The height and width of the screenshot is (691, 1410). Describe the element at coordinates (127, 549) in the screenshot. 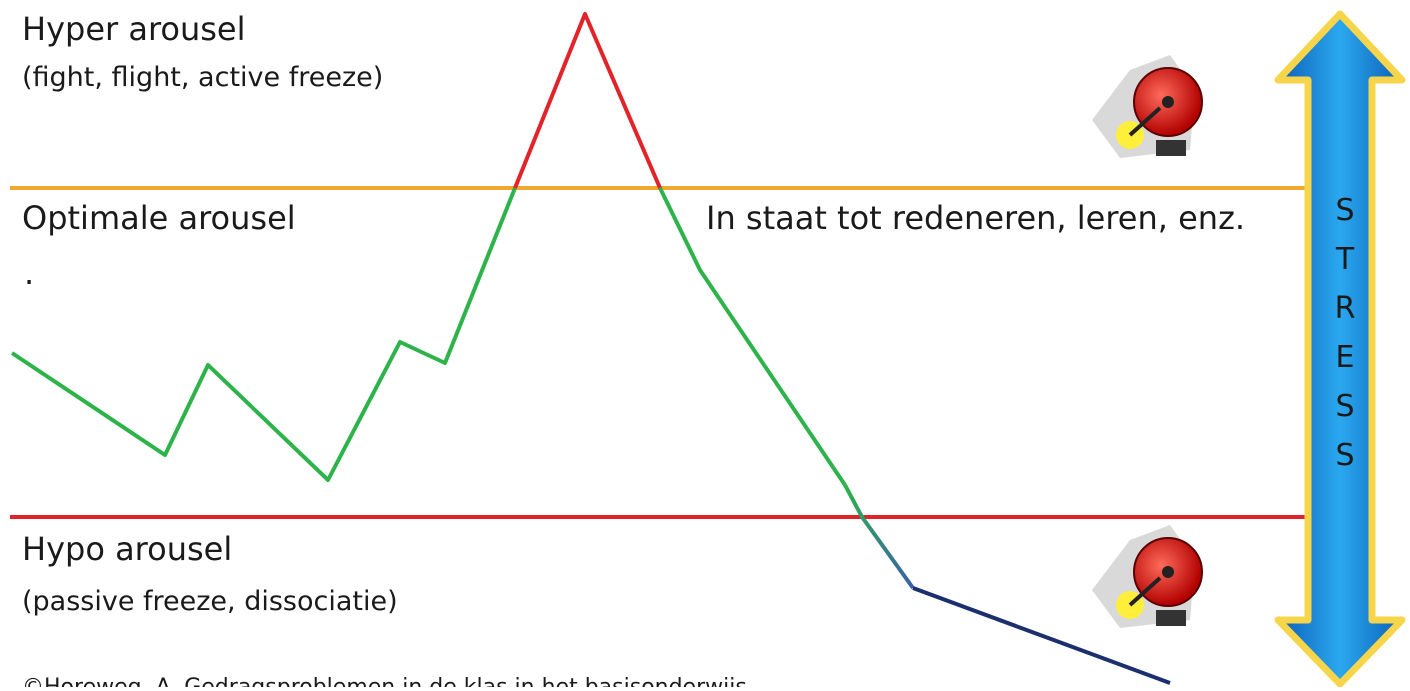

I see `zone-title: Hypo arousel` at that location.